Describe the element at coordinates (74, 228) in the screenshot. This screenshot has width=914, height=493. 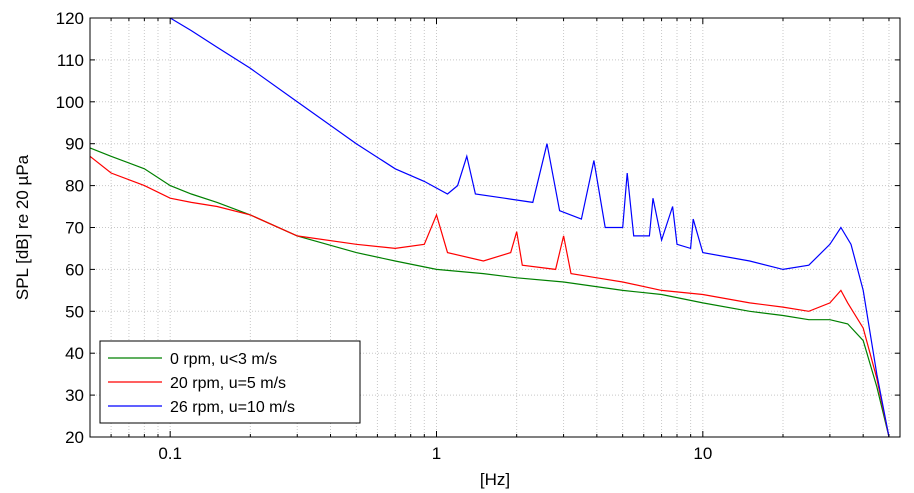
I see `y-tick-label: 70` at that location.